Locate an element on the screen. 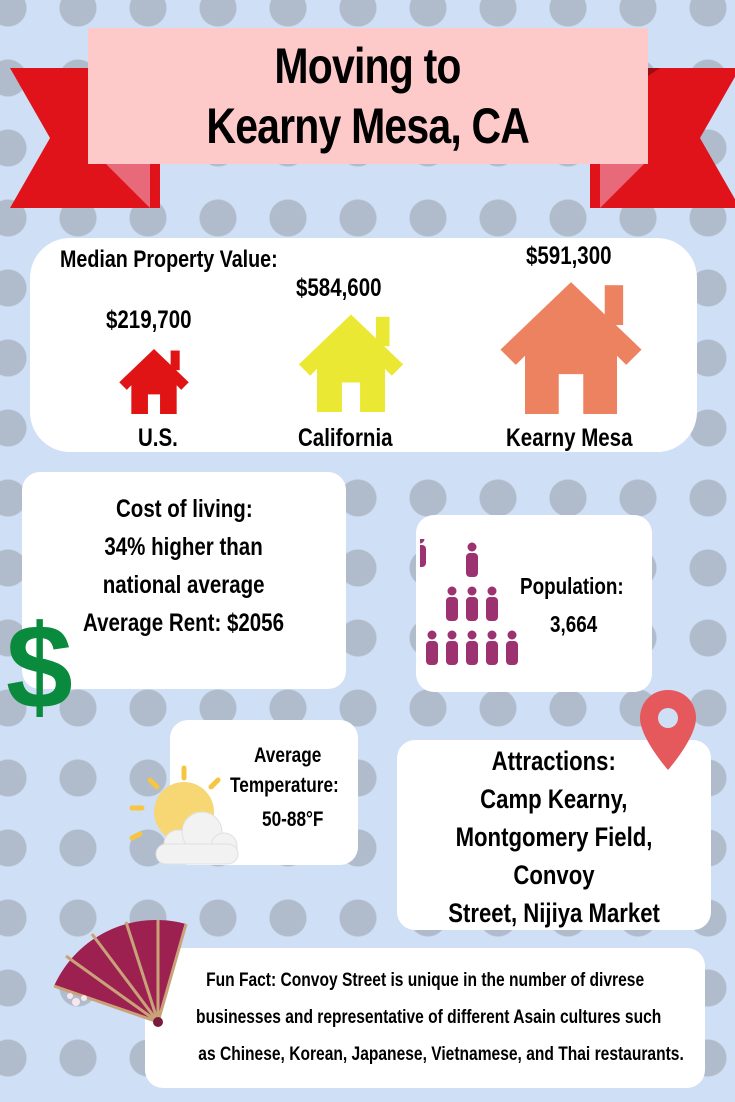 This screenshot has width=735, height=1102. kearny-label: Kearny Mesa is located at coordinates (569, 438).